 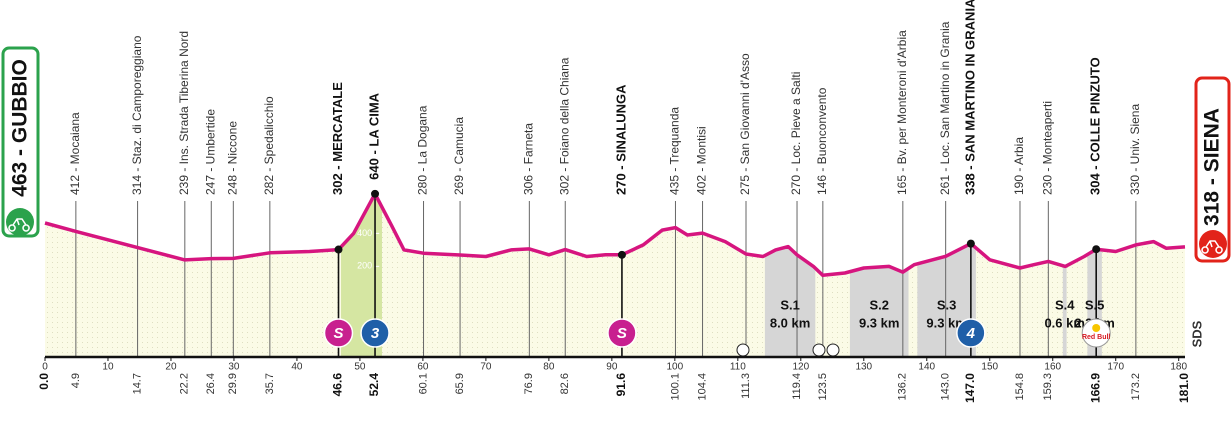 What do you see at coordinates (565, 383) in the screenshot?
I see `km-label: 82.6` at bounding box center [565, 383].